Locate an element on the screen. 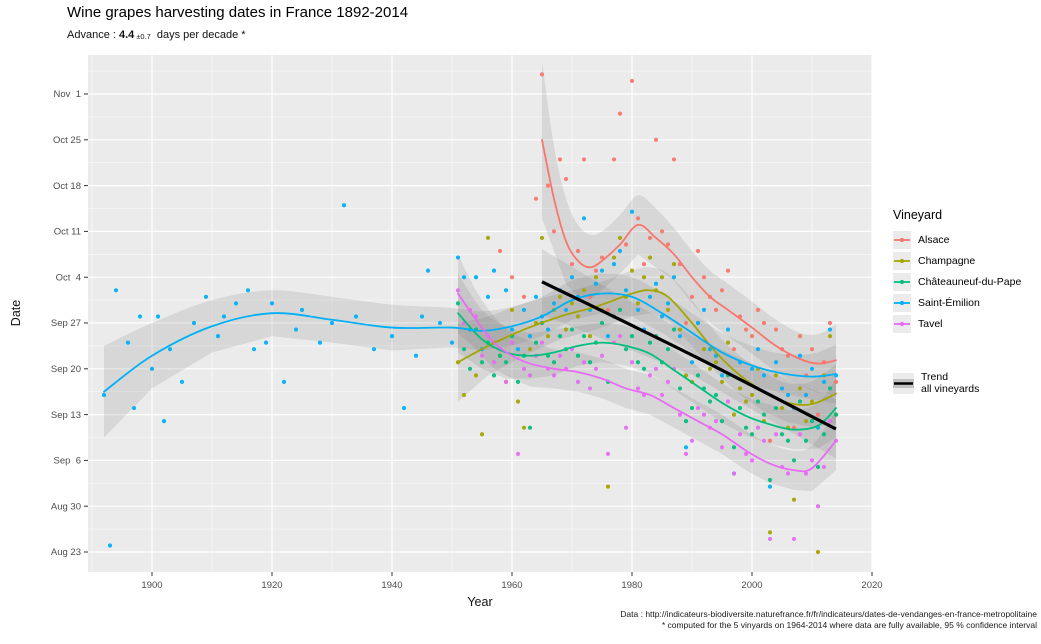 The width and height of the screenshot is (1041, 644). smooth-line-Saint-Émilion is located at coordinates (470, 342).